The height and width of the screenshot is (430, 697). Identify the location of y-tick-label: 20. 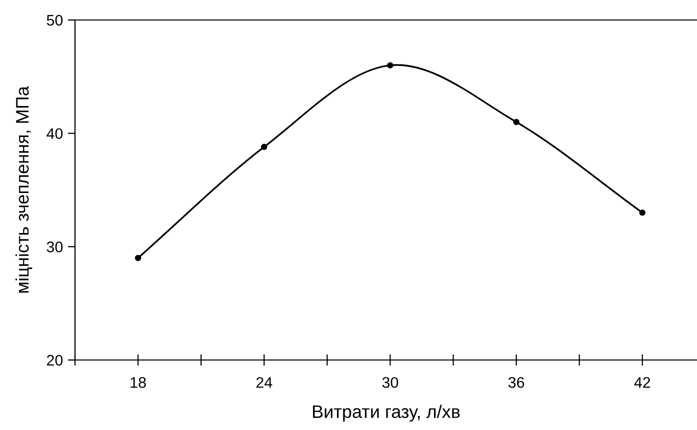
(54, 360).